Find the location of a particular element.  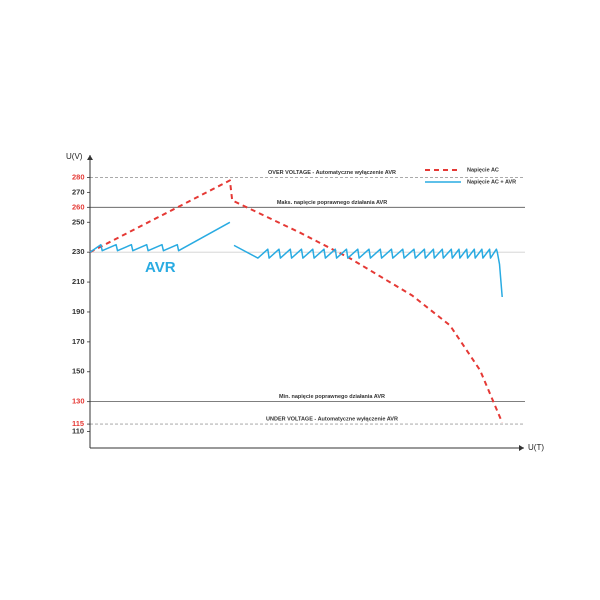

legend-label: Napięcie AC is located at coordinates (483, 170).